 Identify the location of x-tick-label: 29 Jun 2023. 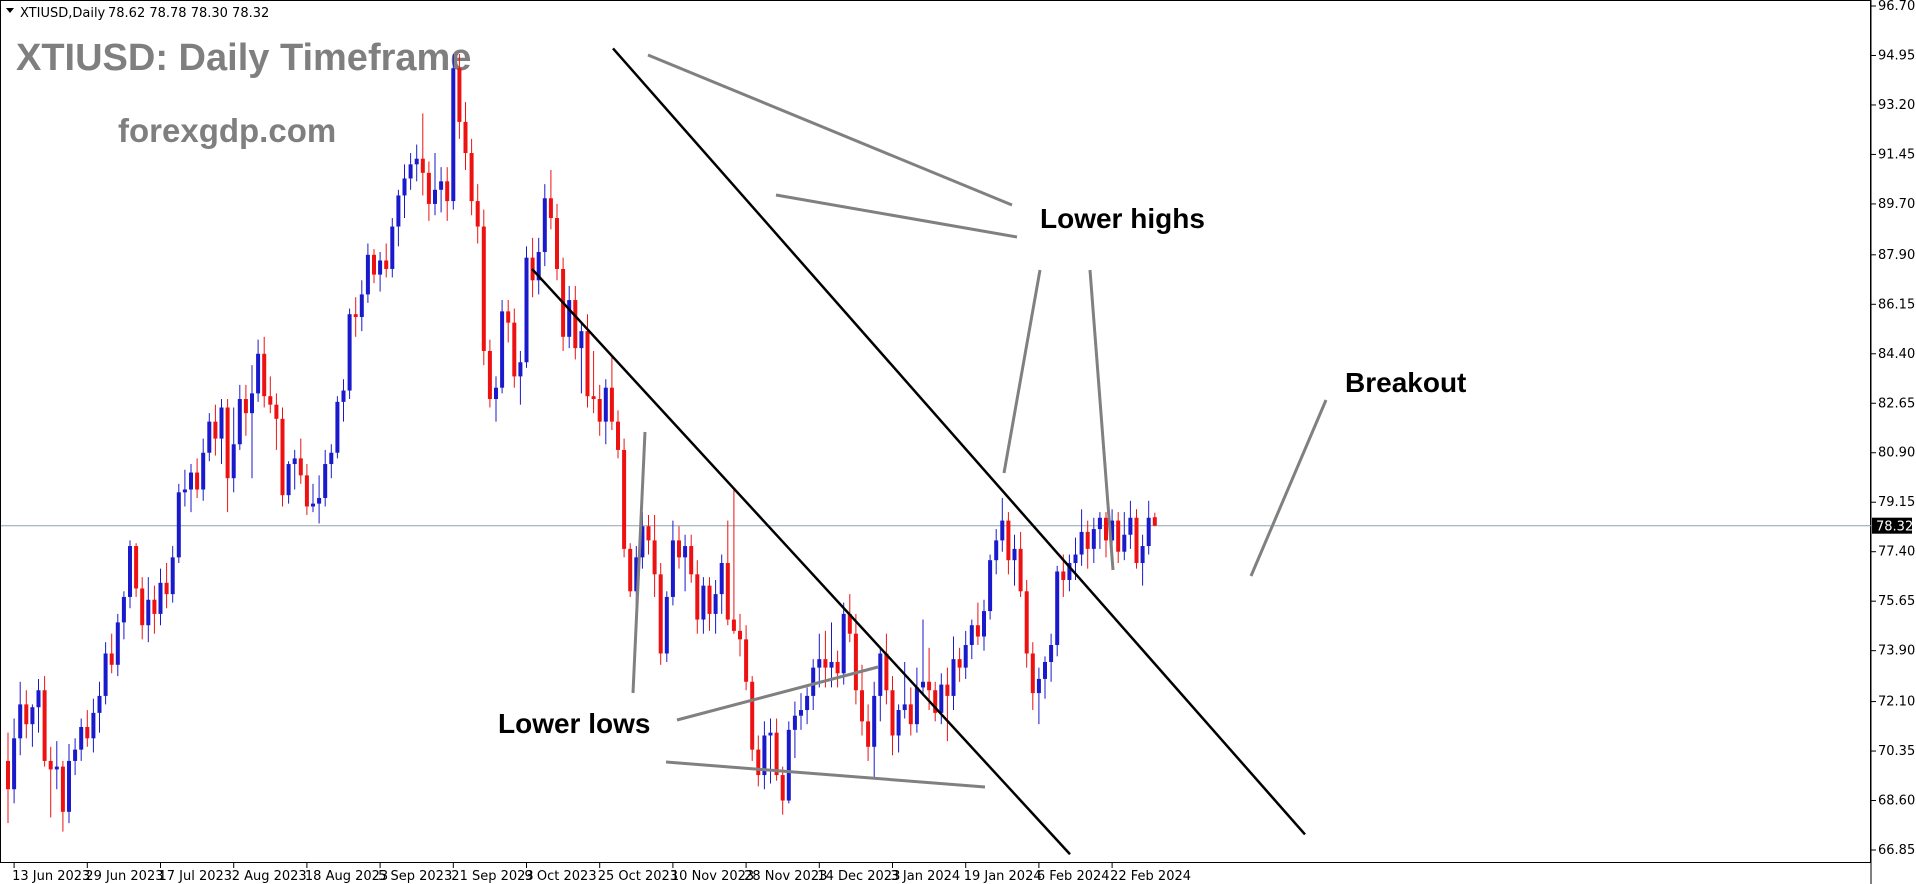
(124, 876).